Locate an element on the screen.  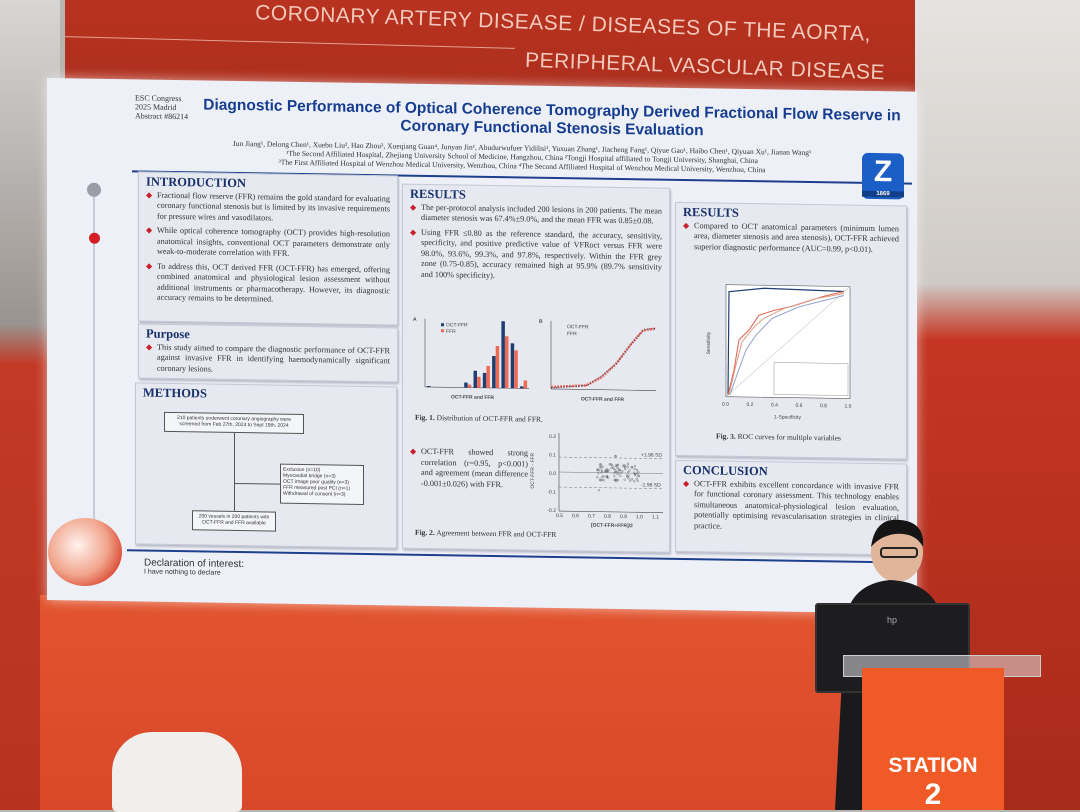
logo-letter: Z is located at coordinates (883, 171).